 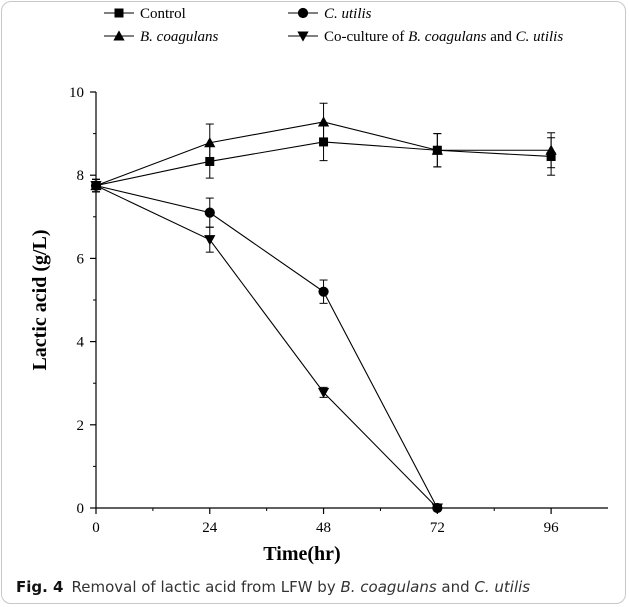 I want to click on legend-label: B. coagulans, so click(x=179, y=37).